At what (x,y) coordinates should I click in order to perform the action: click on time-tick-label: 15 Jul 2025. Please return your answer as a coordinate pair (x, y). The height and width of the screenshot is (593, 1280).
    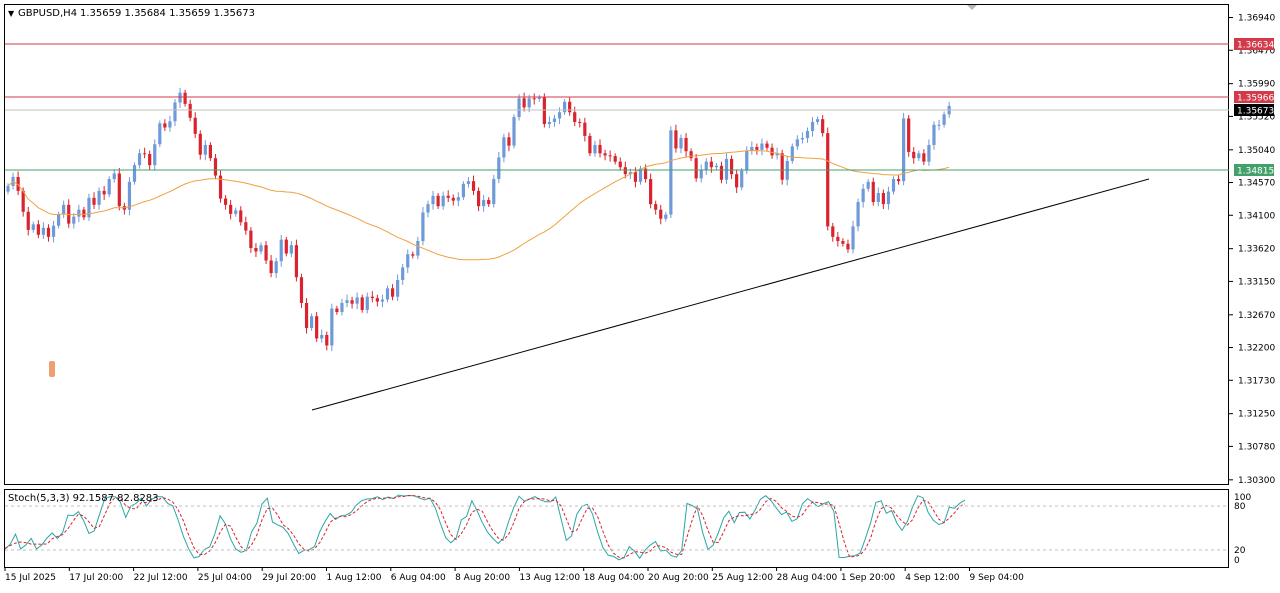
    Looking at the image, I should click on (30, 578).